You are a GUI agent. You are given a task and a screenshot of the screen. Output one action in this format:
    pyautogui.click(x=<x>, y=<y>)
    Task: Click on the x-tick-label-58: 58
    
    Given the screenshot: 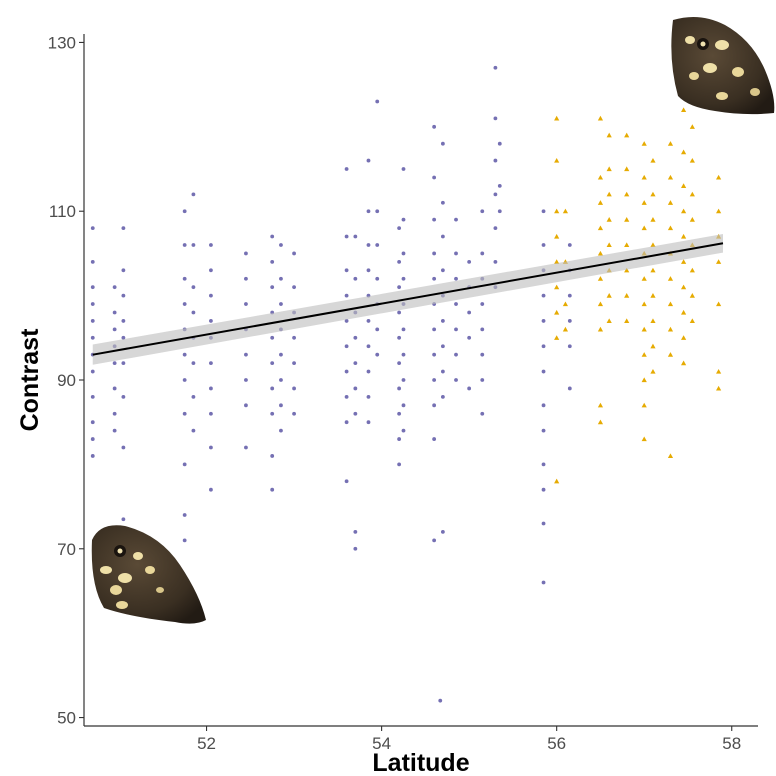 What is the action you would take?
    pyautogui.click(x=731, y=743)
    